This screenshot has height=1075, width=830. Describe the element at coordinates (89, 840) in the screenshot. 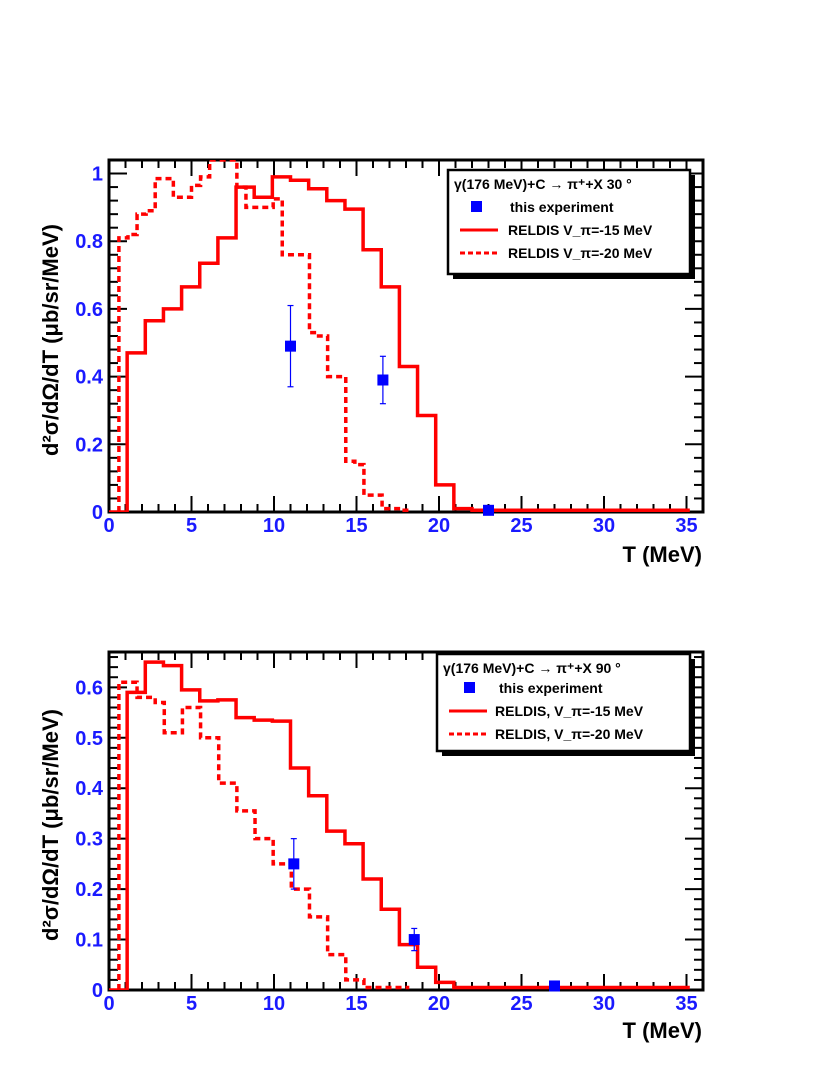

I see `y-tick-label: 0.3` at that location.